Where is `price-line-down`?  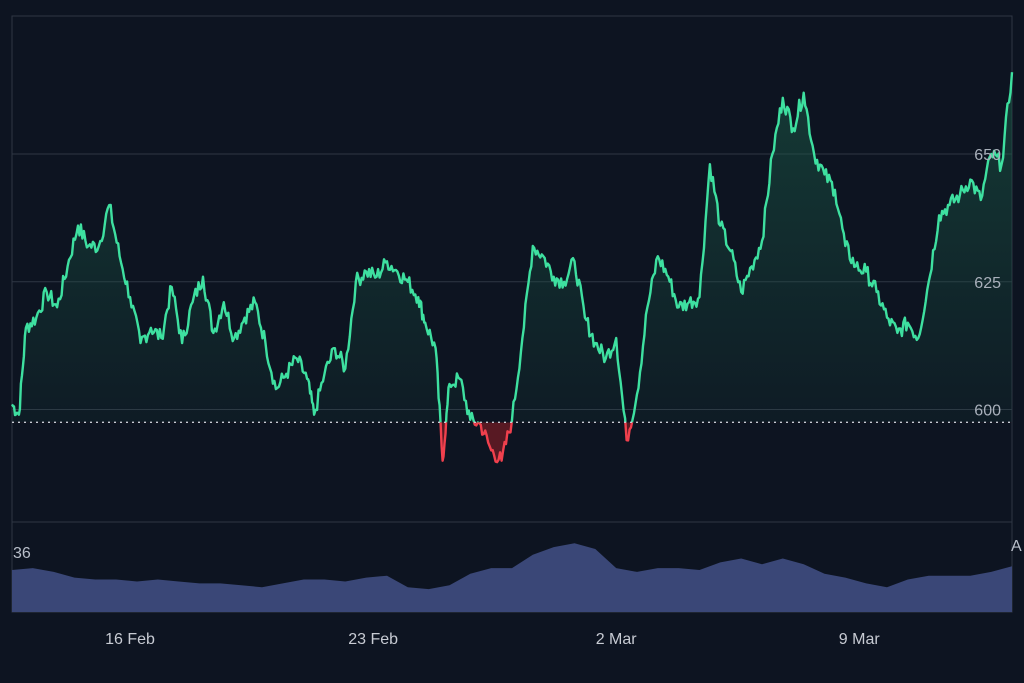
price-line-down is located at coordinates (536, 443).